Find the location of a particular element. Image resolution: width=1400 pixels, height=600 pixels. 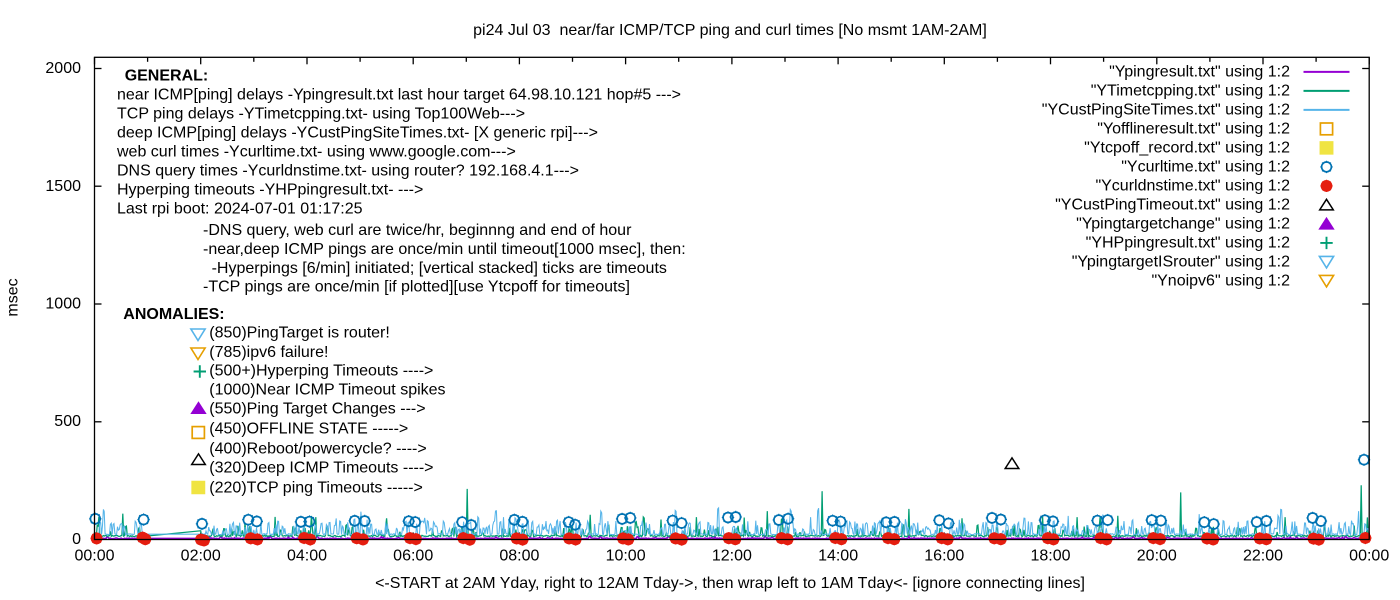

svg-text: (450)OFFLINE STATE -----> is located at coordinates (308, 428).